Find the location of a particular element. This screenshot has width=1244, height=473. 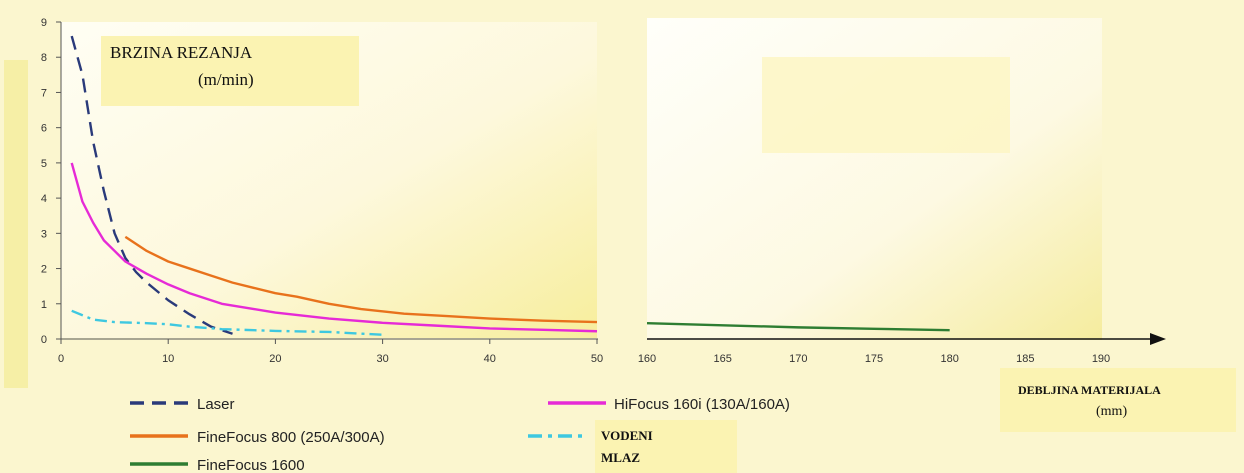

overlay-label-line2: MLAZ is located at coordinates (620, 457).